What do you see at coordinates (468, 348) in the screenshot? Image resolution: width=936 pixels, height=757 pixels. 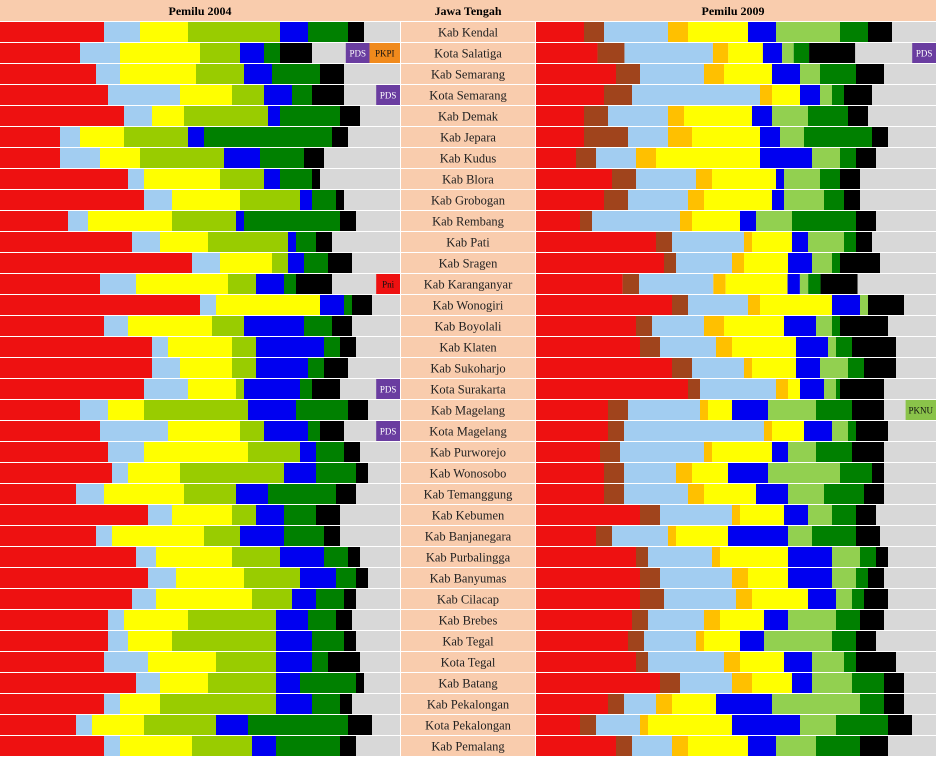 I see `region-label: Kab Klaten` at bounding box center [468, 348].